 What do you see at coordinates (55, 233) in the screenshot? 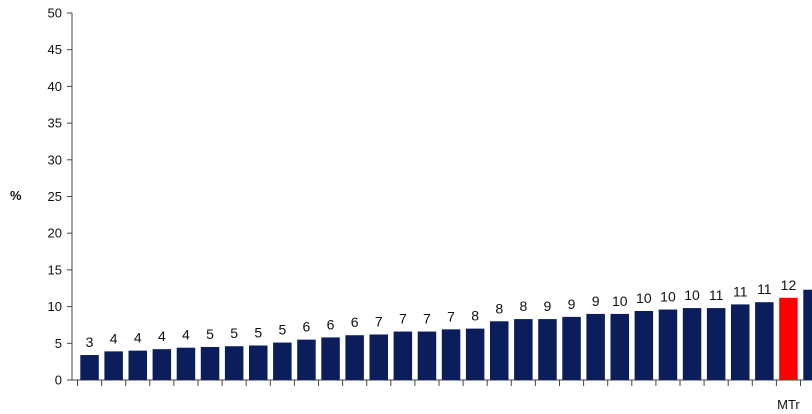
I see `y-tick-label: 20` at bounding box center [55, 233].